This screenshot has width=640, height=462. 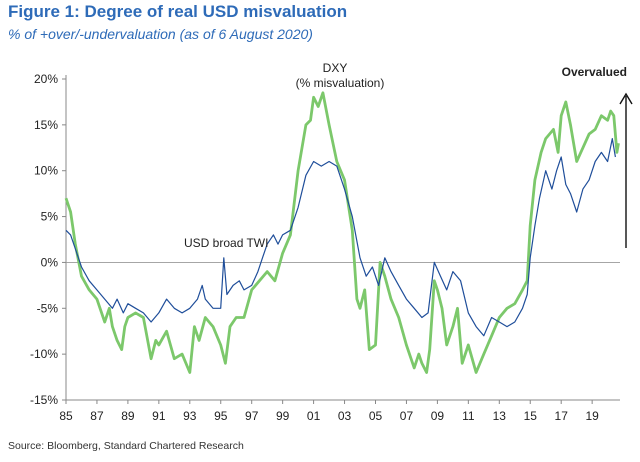 I want to click on x-tick-label: 15, so click(x=531, y=416).